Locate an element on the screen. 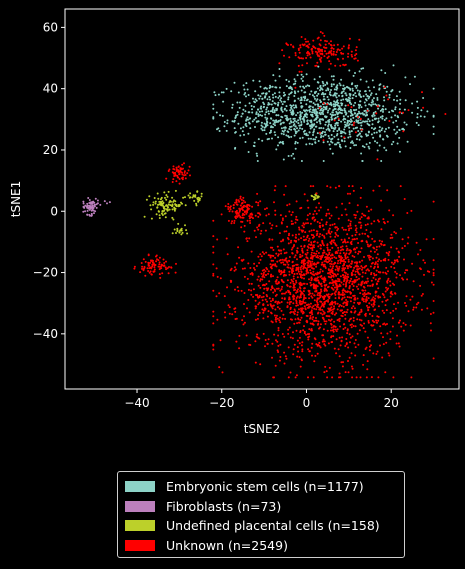 This screenshot has height=569, width=465. legend-item-fibroblasts: Fibroblasts (n=73) is located at coordinates (261, 507).